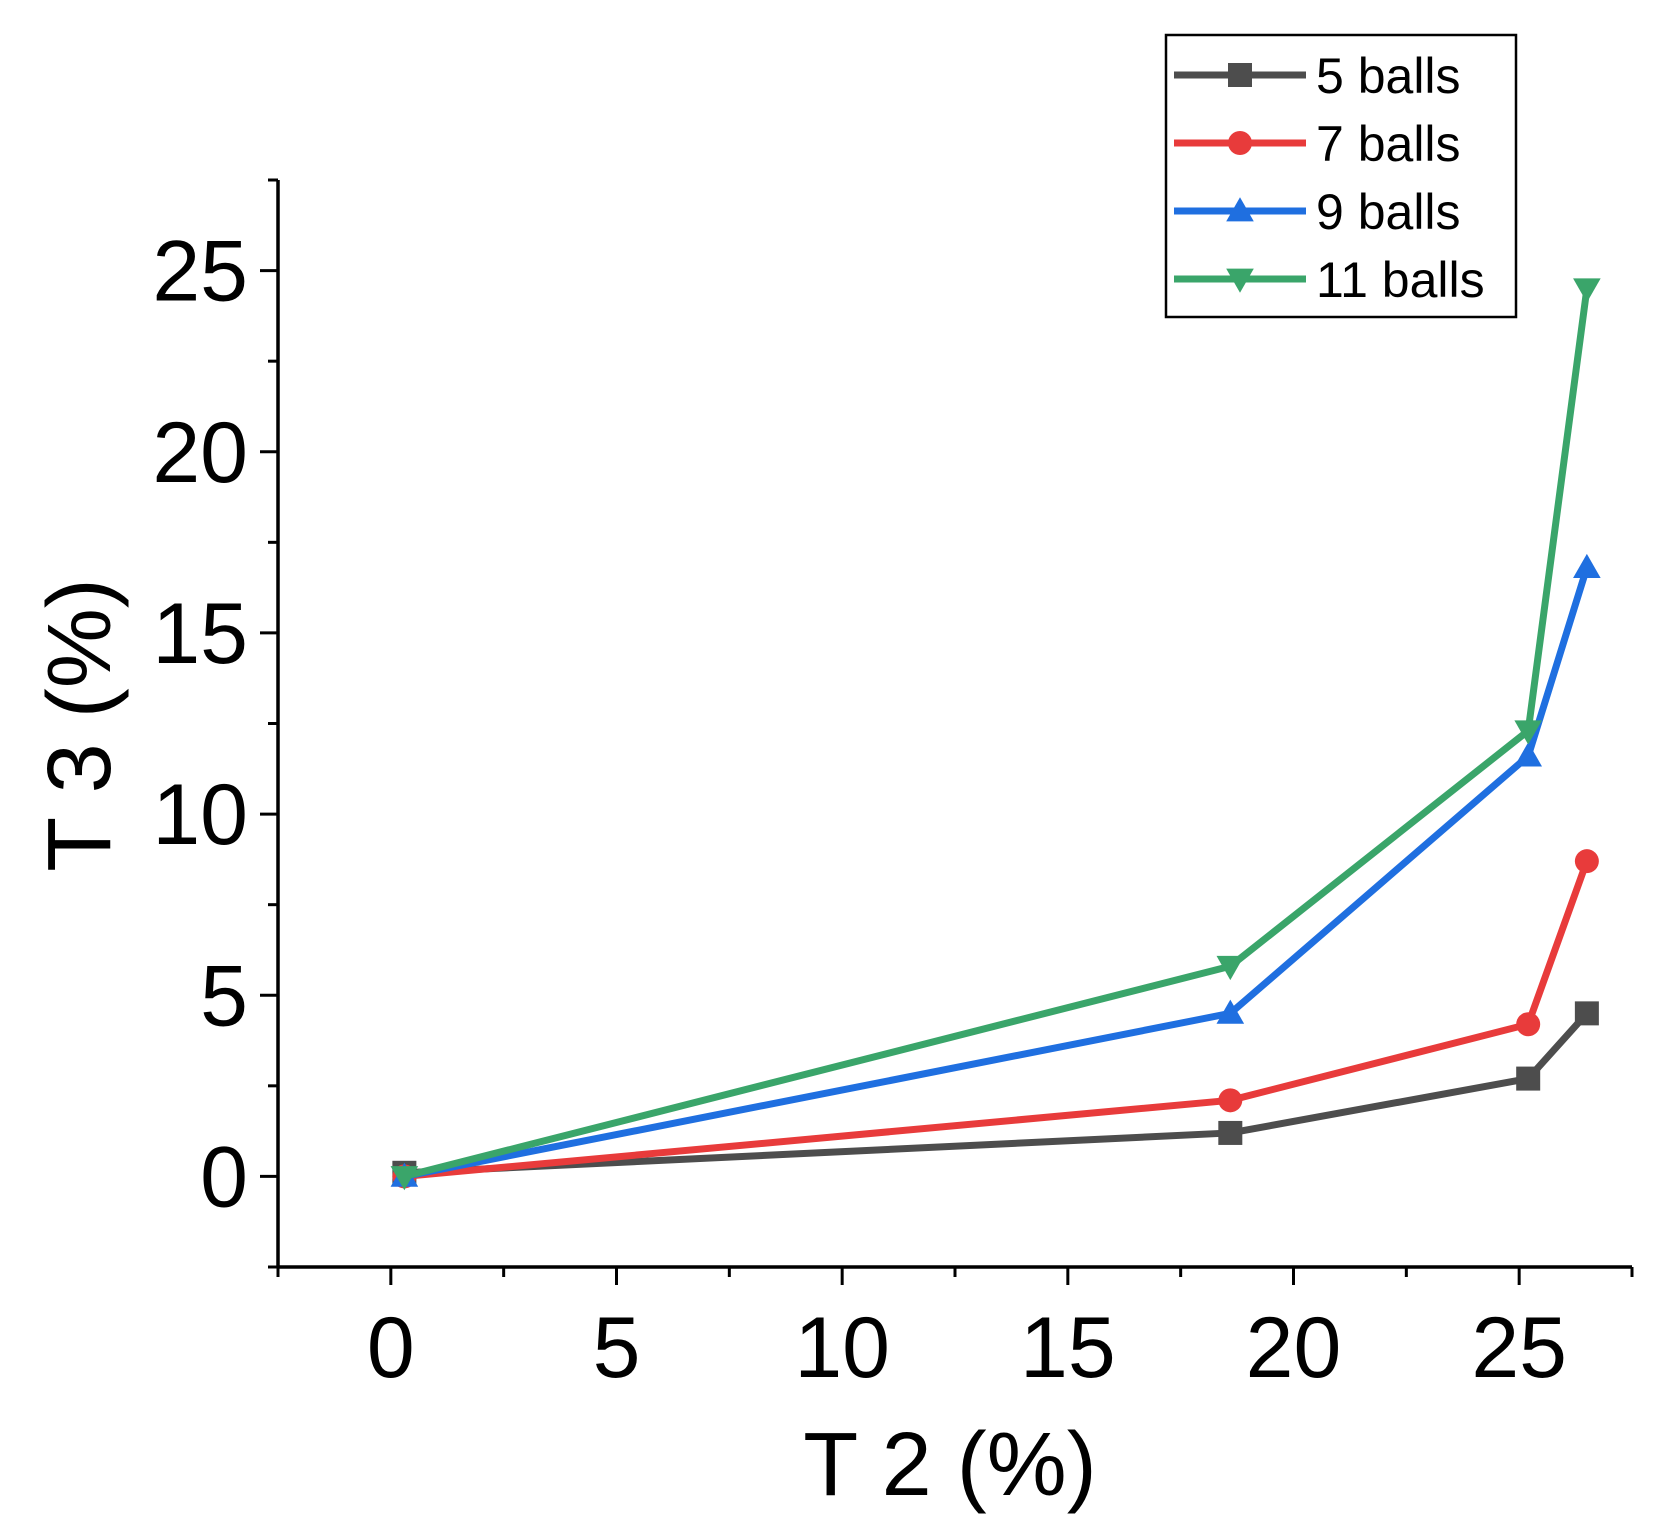 This screenshot has width=1672, height=1515. I want to click on legend-item: 11 balls, so click(1329, 280).